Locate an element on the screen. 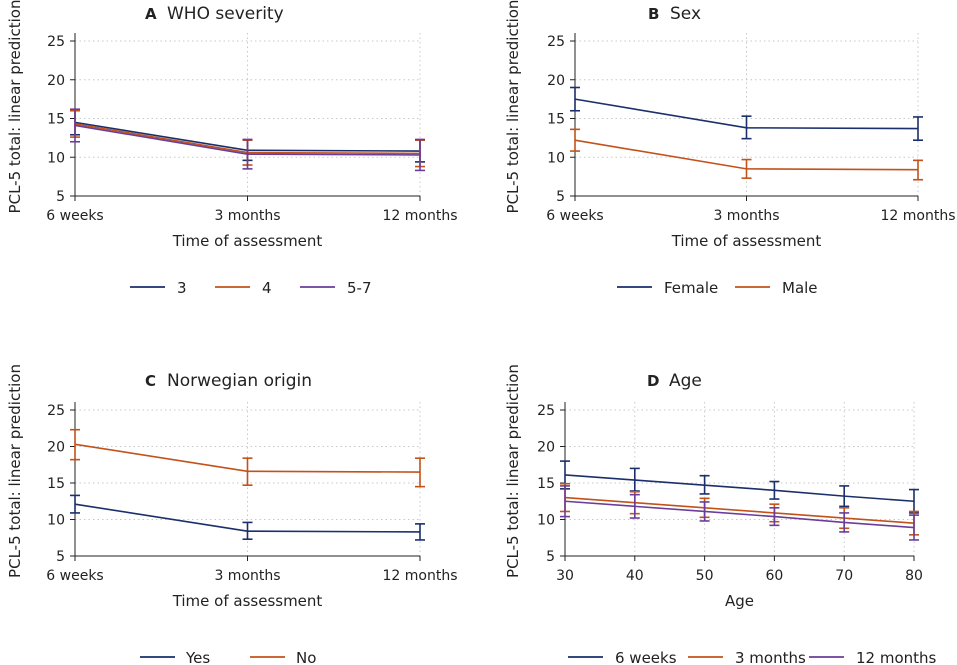 This screenshot has width=957, height=665. series-male is located at coordinates (746, 154).